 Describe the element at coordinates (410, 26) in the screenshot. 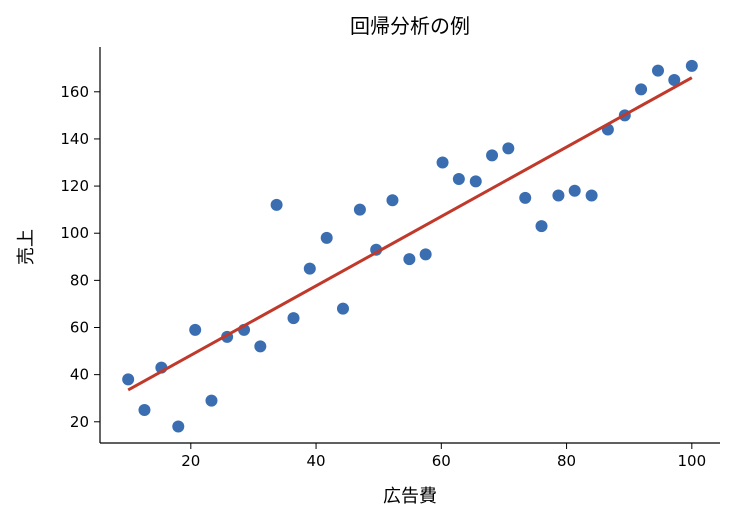

I see `chart-title: 回帰分析の例` at that location.